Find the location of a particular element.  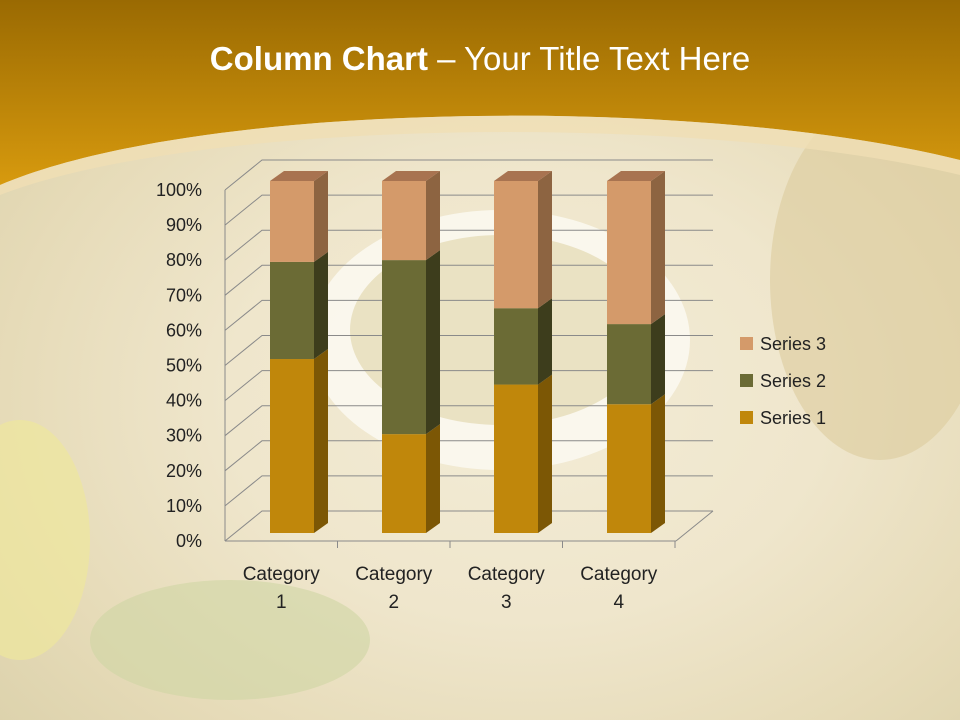

legend-label: Series 2 is located at coordinates (793, 381).